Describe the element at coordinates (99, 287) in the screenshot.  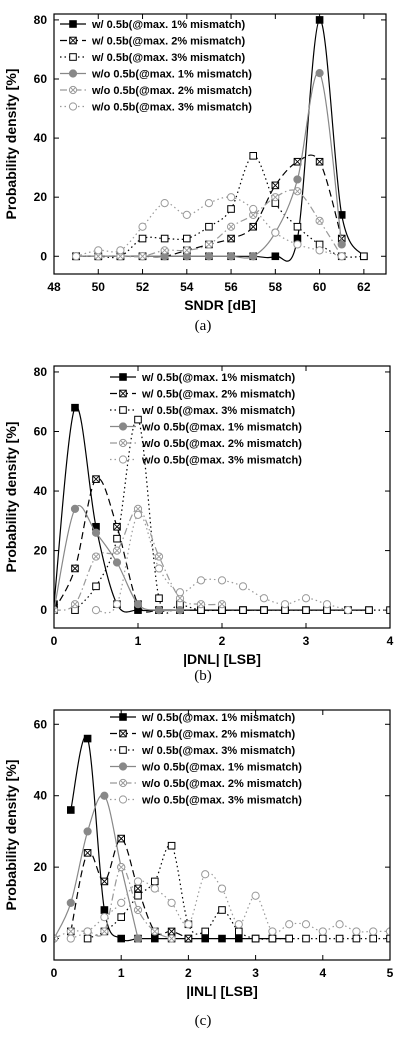
I see `x-tick-label: 50` at that location.